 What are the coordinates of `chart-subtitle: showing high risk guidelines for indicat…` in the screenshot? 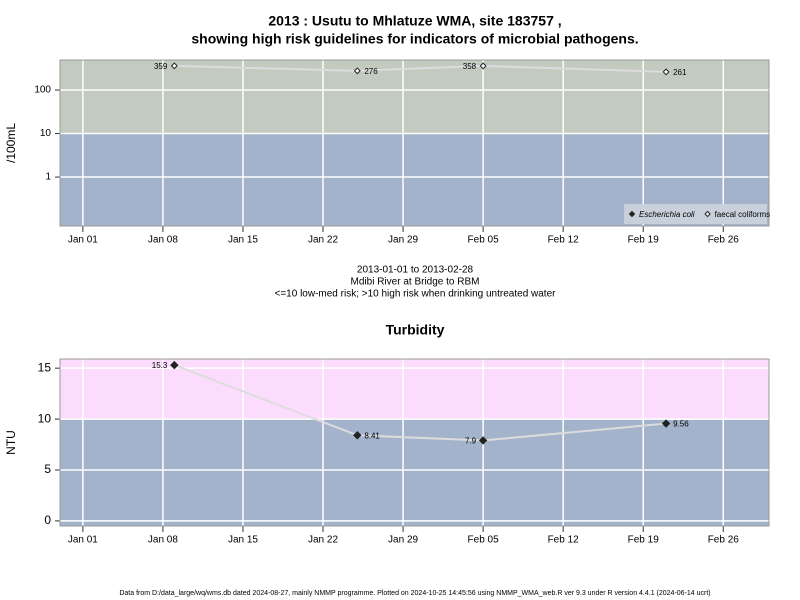 It's located at (414, 39).